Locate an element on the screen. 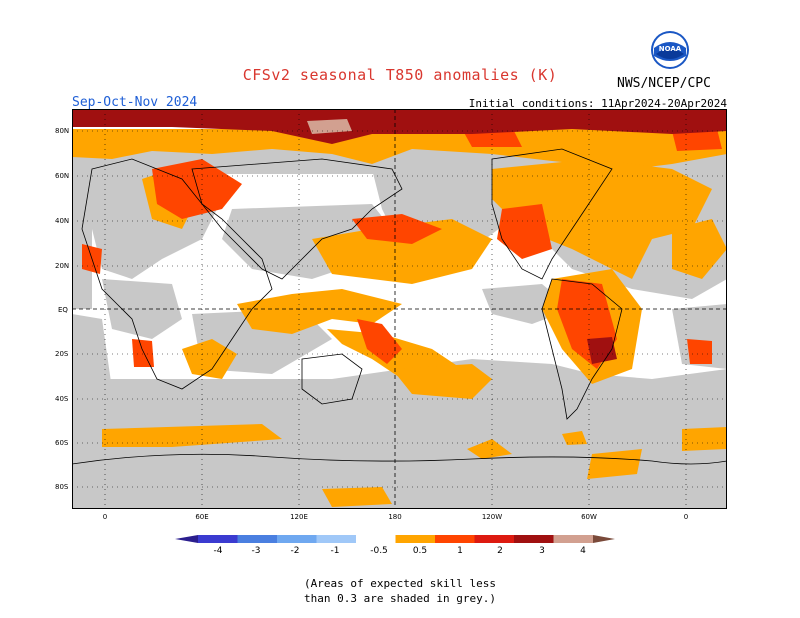 Image resolution: width=800 pixels, height=618 pixels. lat-label: 80S is located at coordinates (62, 487).